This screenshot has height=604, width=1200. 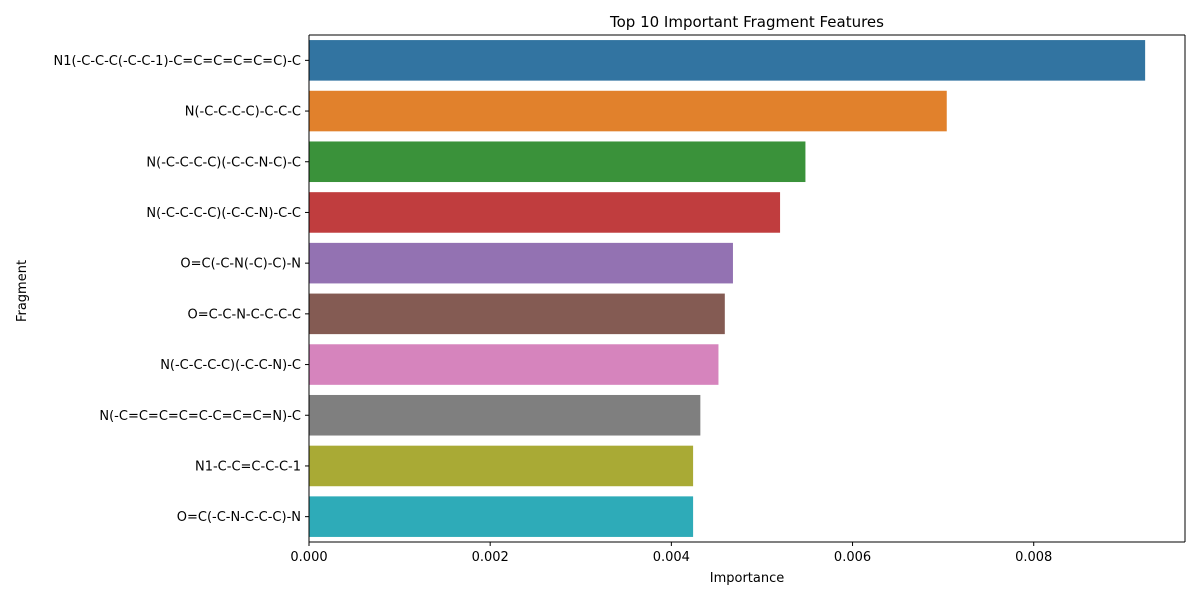 I want to click on y-tick-label: N(-C-C-C-C)(-C-C-N)-C-C, so click(x=223, y=213).